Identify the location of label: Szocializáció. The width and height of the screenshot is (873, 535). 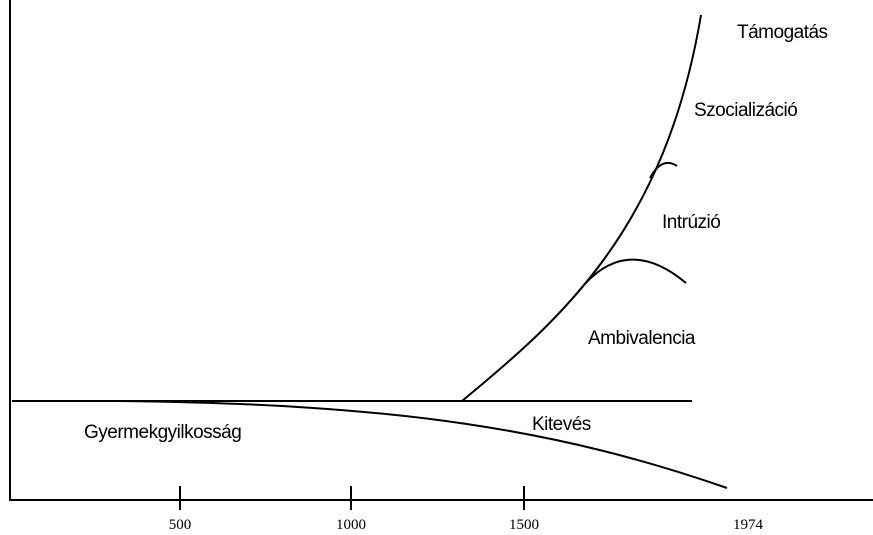
(745, 110).